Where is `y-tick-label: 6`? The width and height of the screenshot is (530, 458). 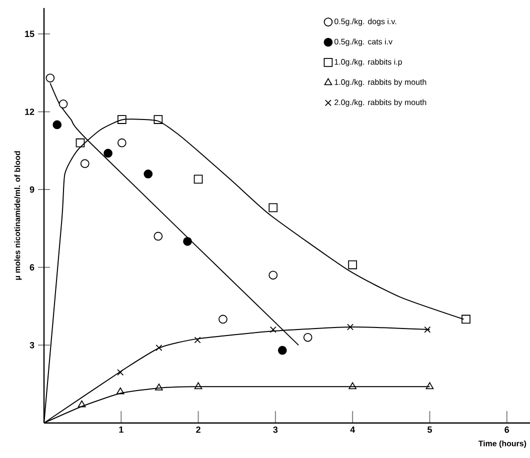 y-tick-label: 6 is located at coordinates (32, 267).